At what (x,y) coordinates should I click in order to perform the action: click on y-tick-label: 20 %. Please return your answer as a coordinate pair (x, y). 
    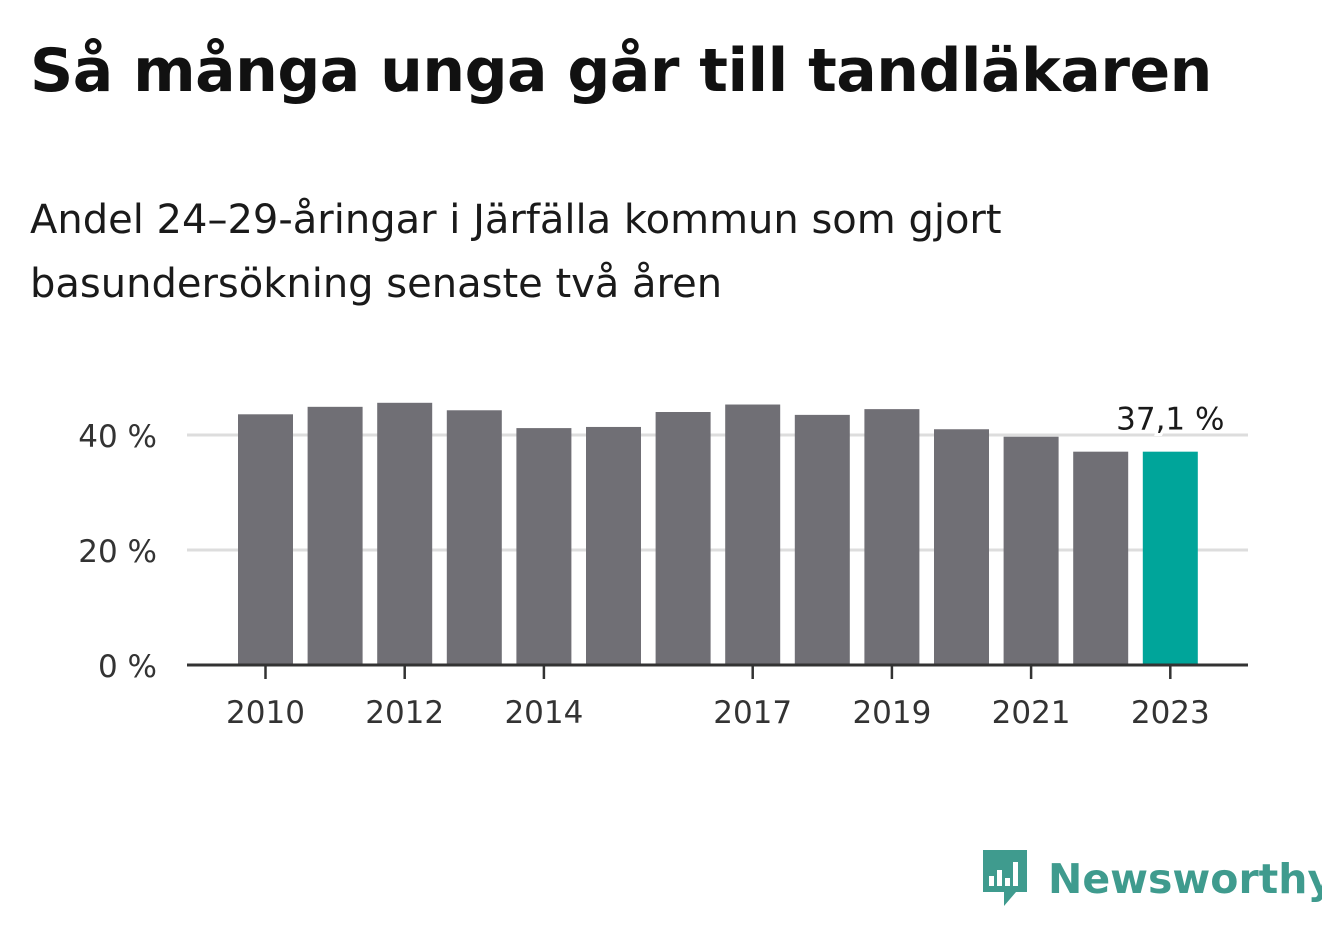
    Looking at the image, I should click on (117, 552).